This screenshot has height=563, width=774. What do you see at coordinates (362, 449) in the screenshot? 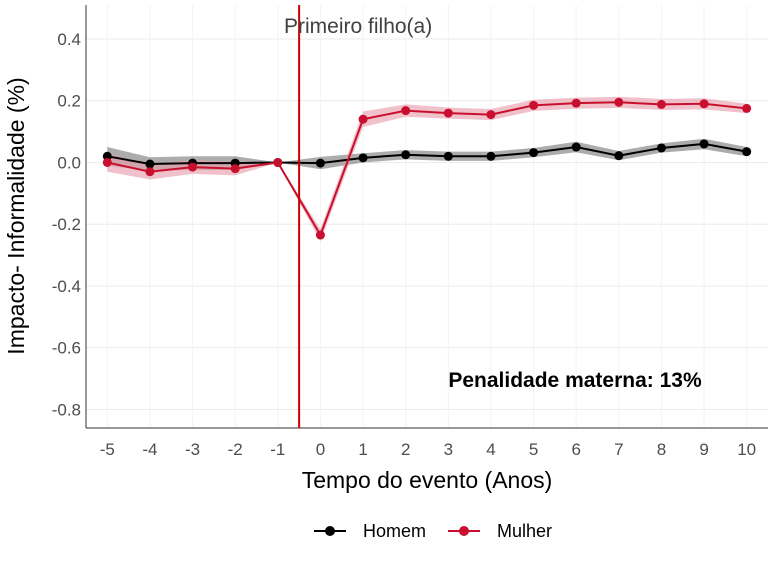
I see `x-tick-label: 1` at bounding box center [362, 449].